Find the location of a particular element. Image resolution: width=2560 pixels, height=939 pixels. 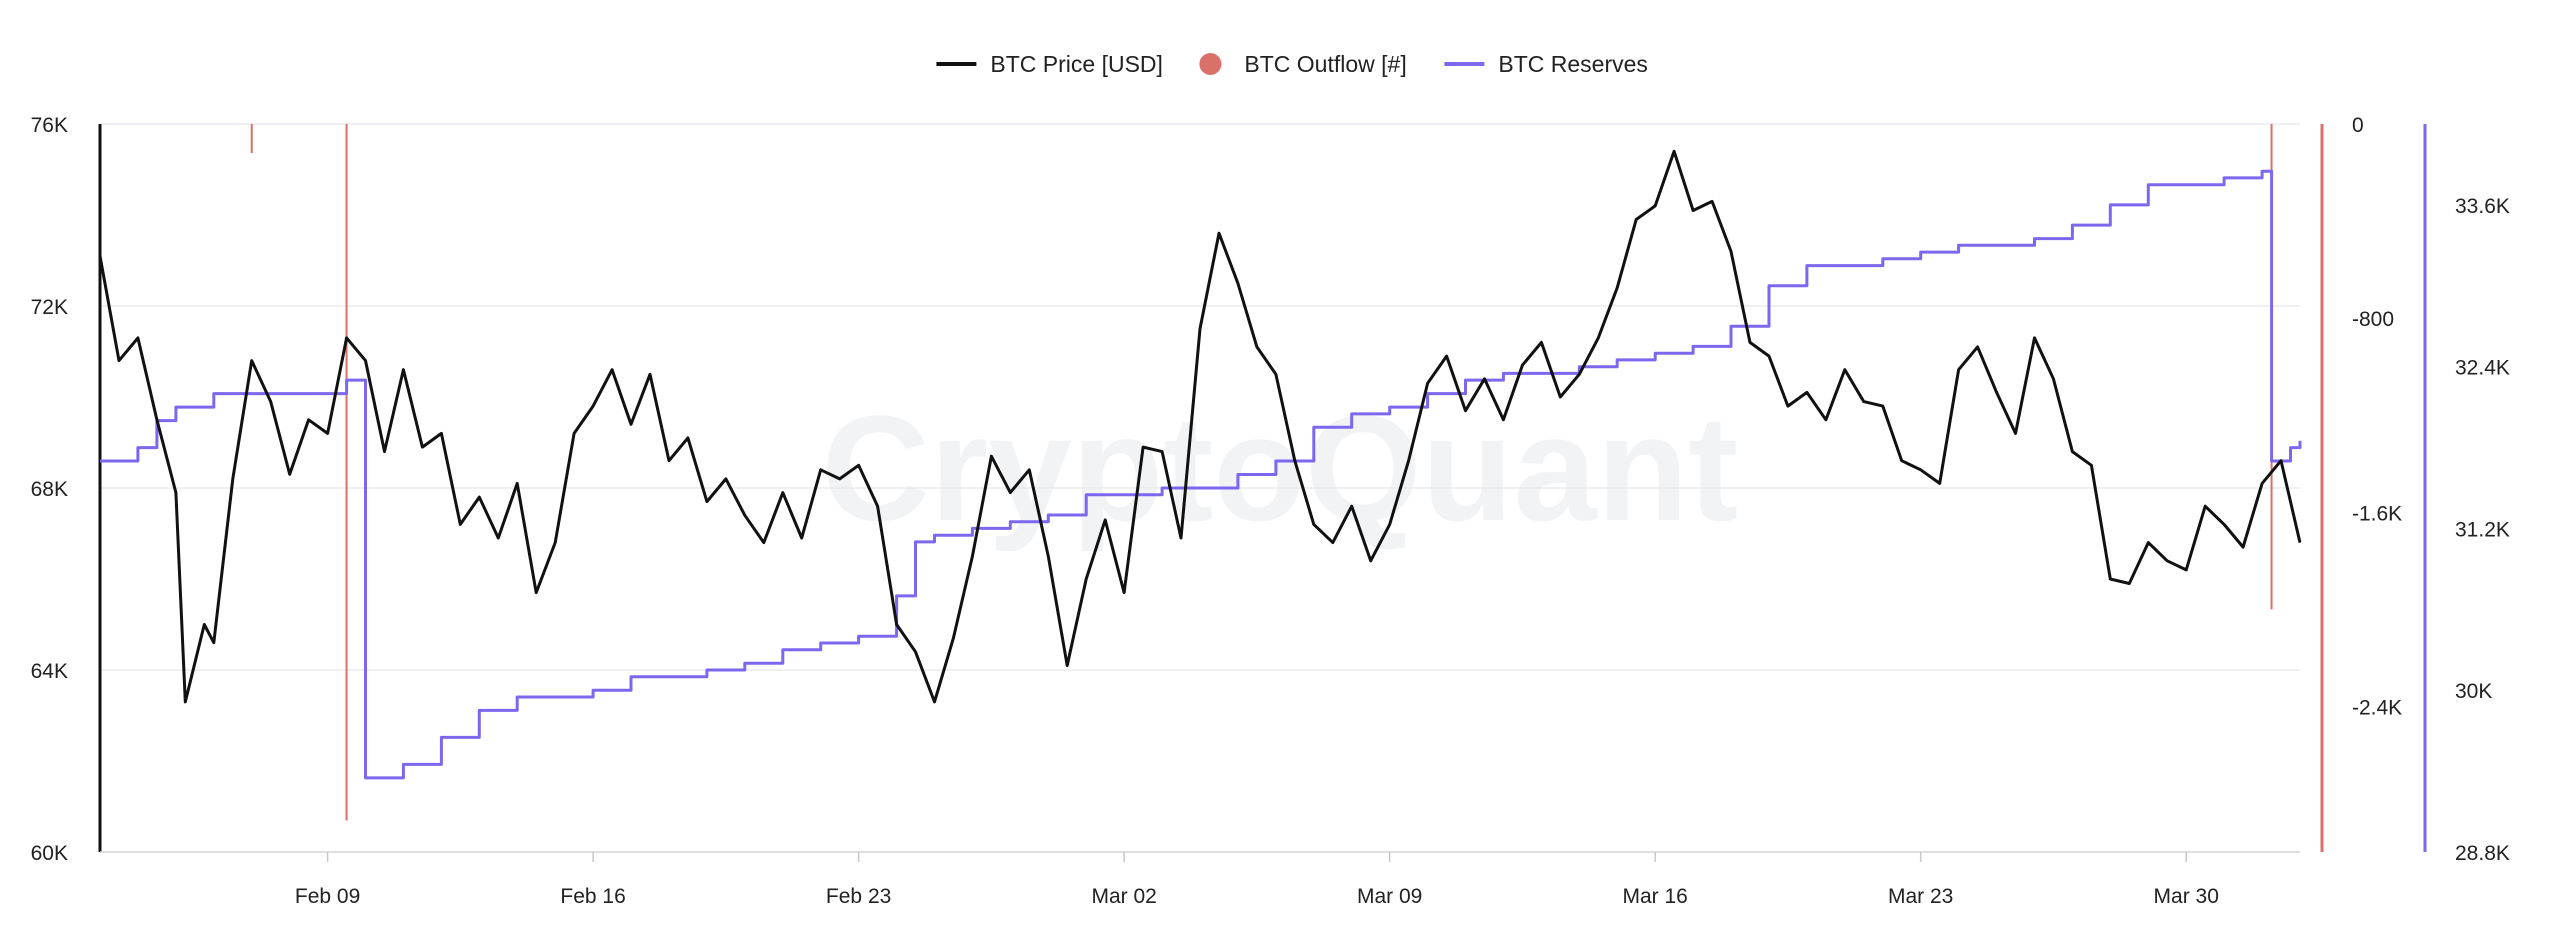

price-tick-label: 76K is located at coordinates (49, 125).